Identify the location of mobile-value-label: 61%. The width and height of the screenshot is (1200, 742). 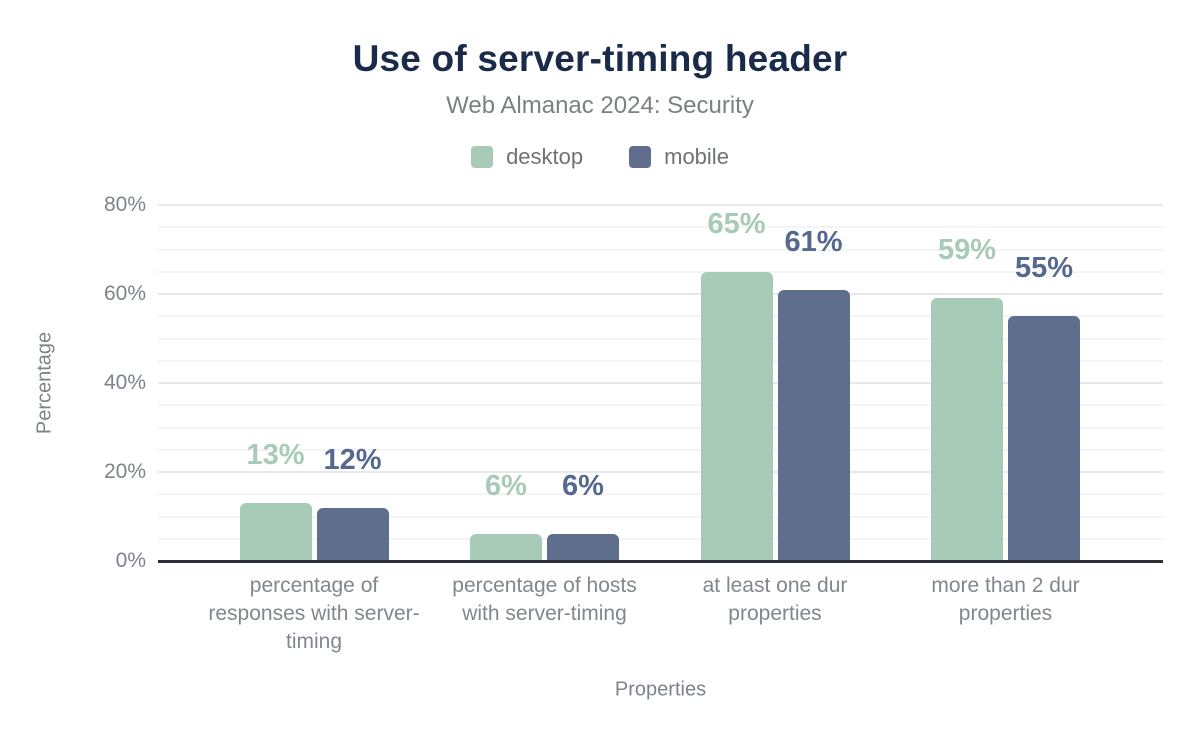
(813, 241).